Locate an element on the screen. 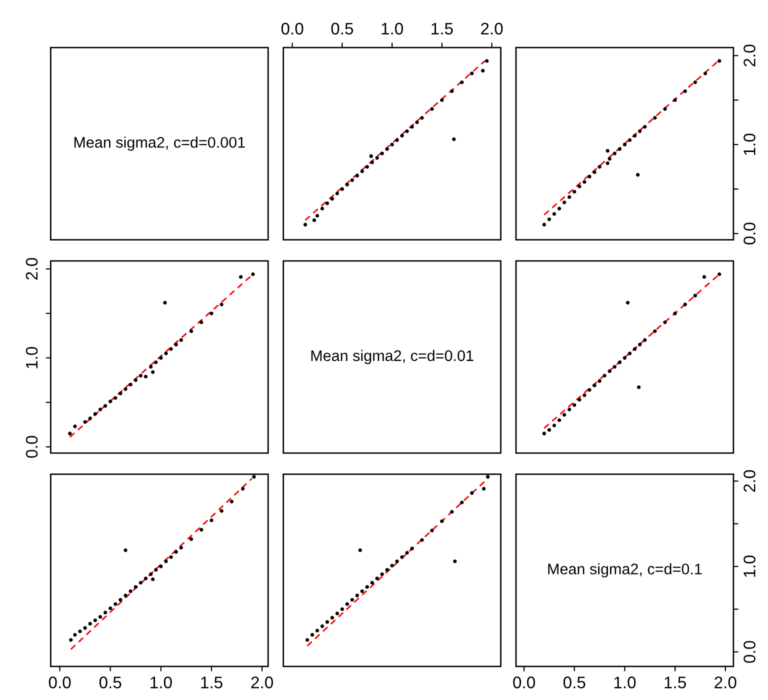 This screenshot has height=700, width=768. y-tick-label: 0.0 is located at coordinates (750, 233).